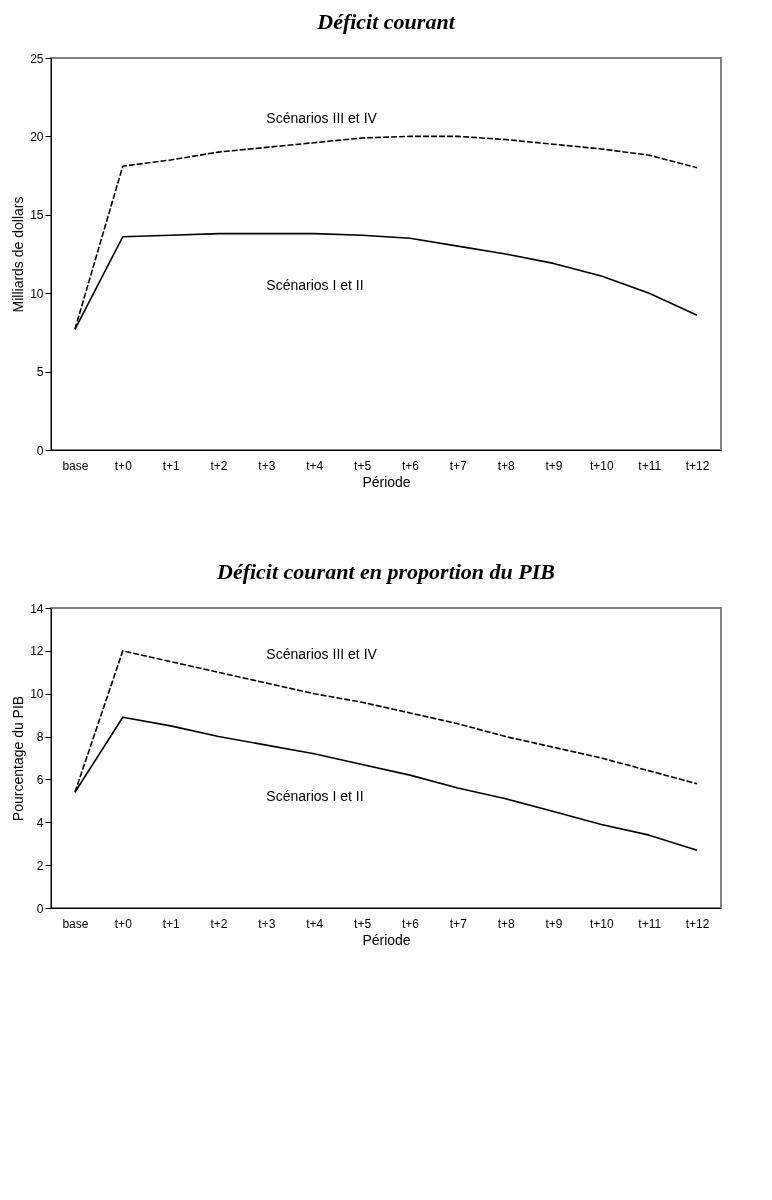 This screenshot has width=772, height=1200. What do you see at coordinates (37, 215) in the screenshot?
I see `y-tick-label: 15` at bounding box center [37, 215].